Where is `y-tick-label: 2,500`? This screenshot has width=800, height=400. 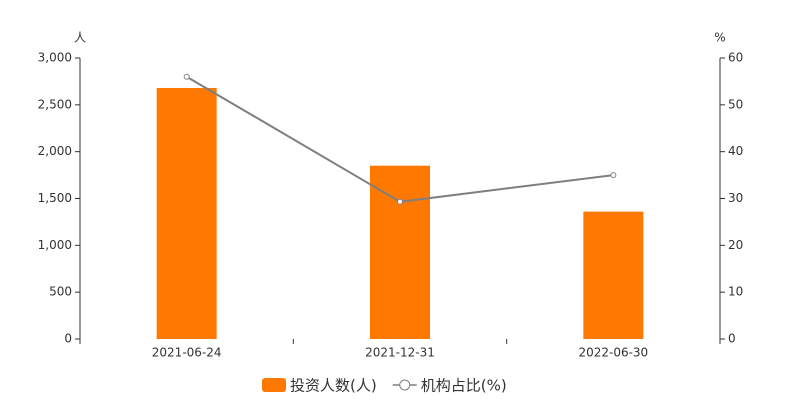
y-tick-label: 2,500 is located at coordinates (55, 104).